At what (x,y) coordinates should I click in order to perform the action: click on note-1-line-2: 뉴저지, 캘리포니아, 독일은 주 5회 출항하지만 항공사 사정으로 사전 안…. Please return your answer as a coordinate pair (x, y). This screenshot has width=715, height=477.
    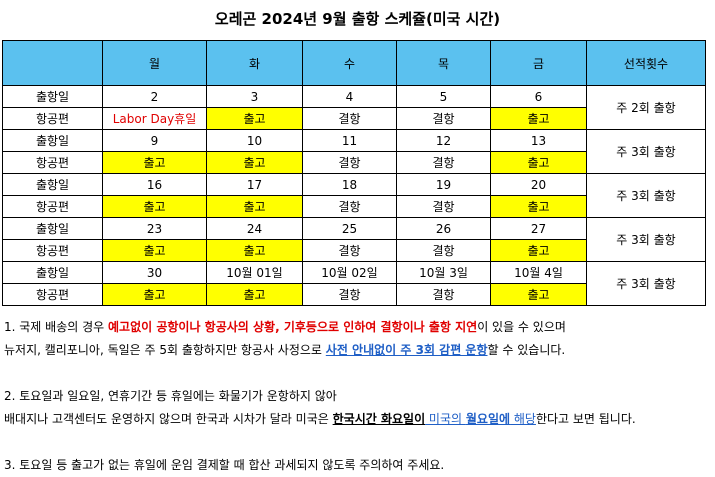
    Looking at the image, I should click on (356, 350).